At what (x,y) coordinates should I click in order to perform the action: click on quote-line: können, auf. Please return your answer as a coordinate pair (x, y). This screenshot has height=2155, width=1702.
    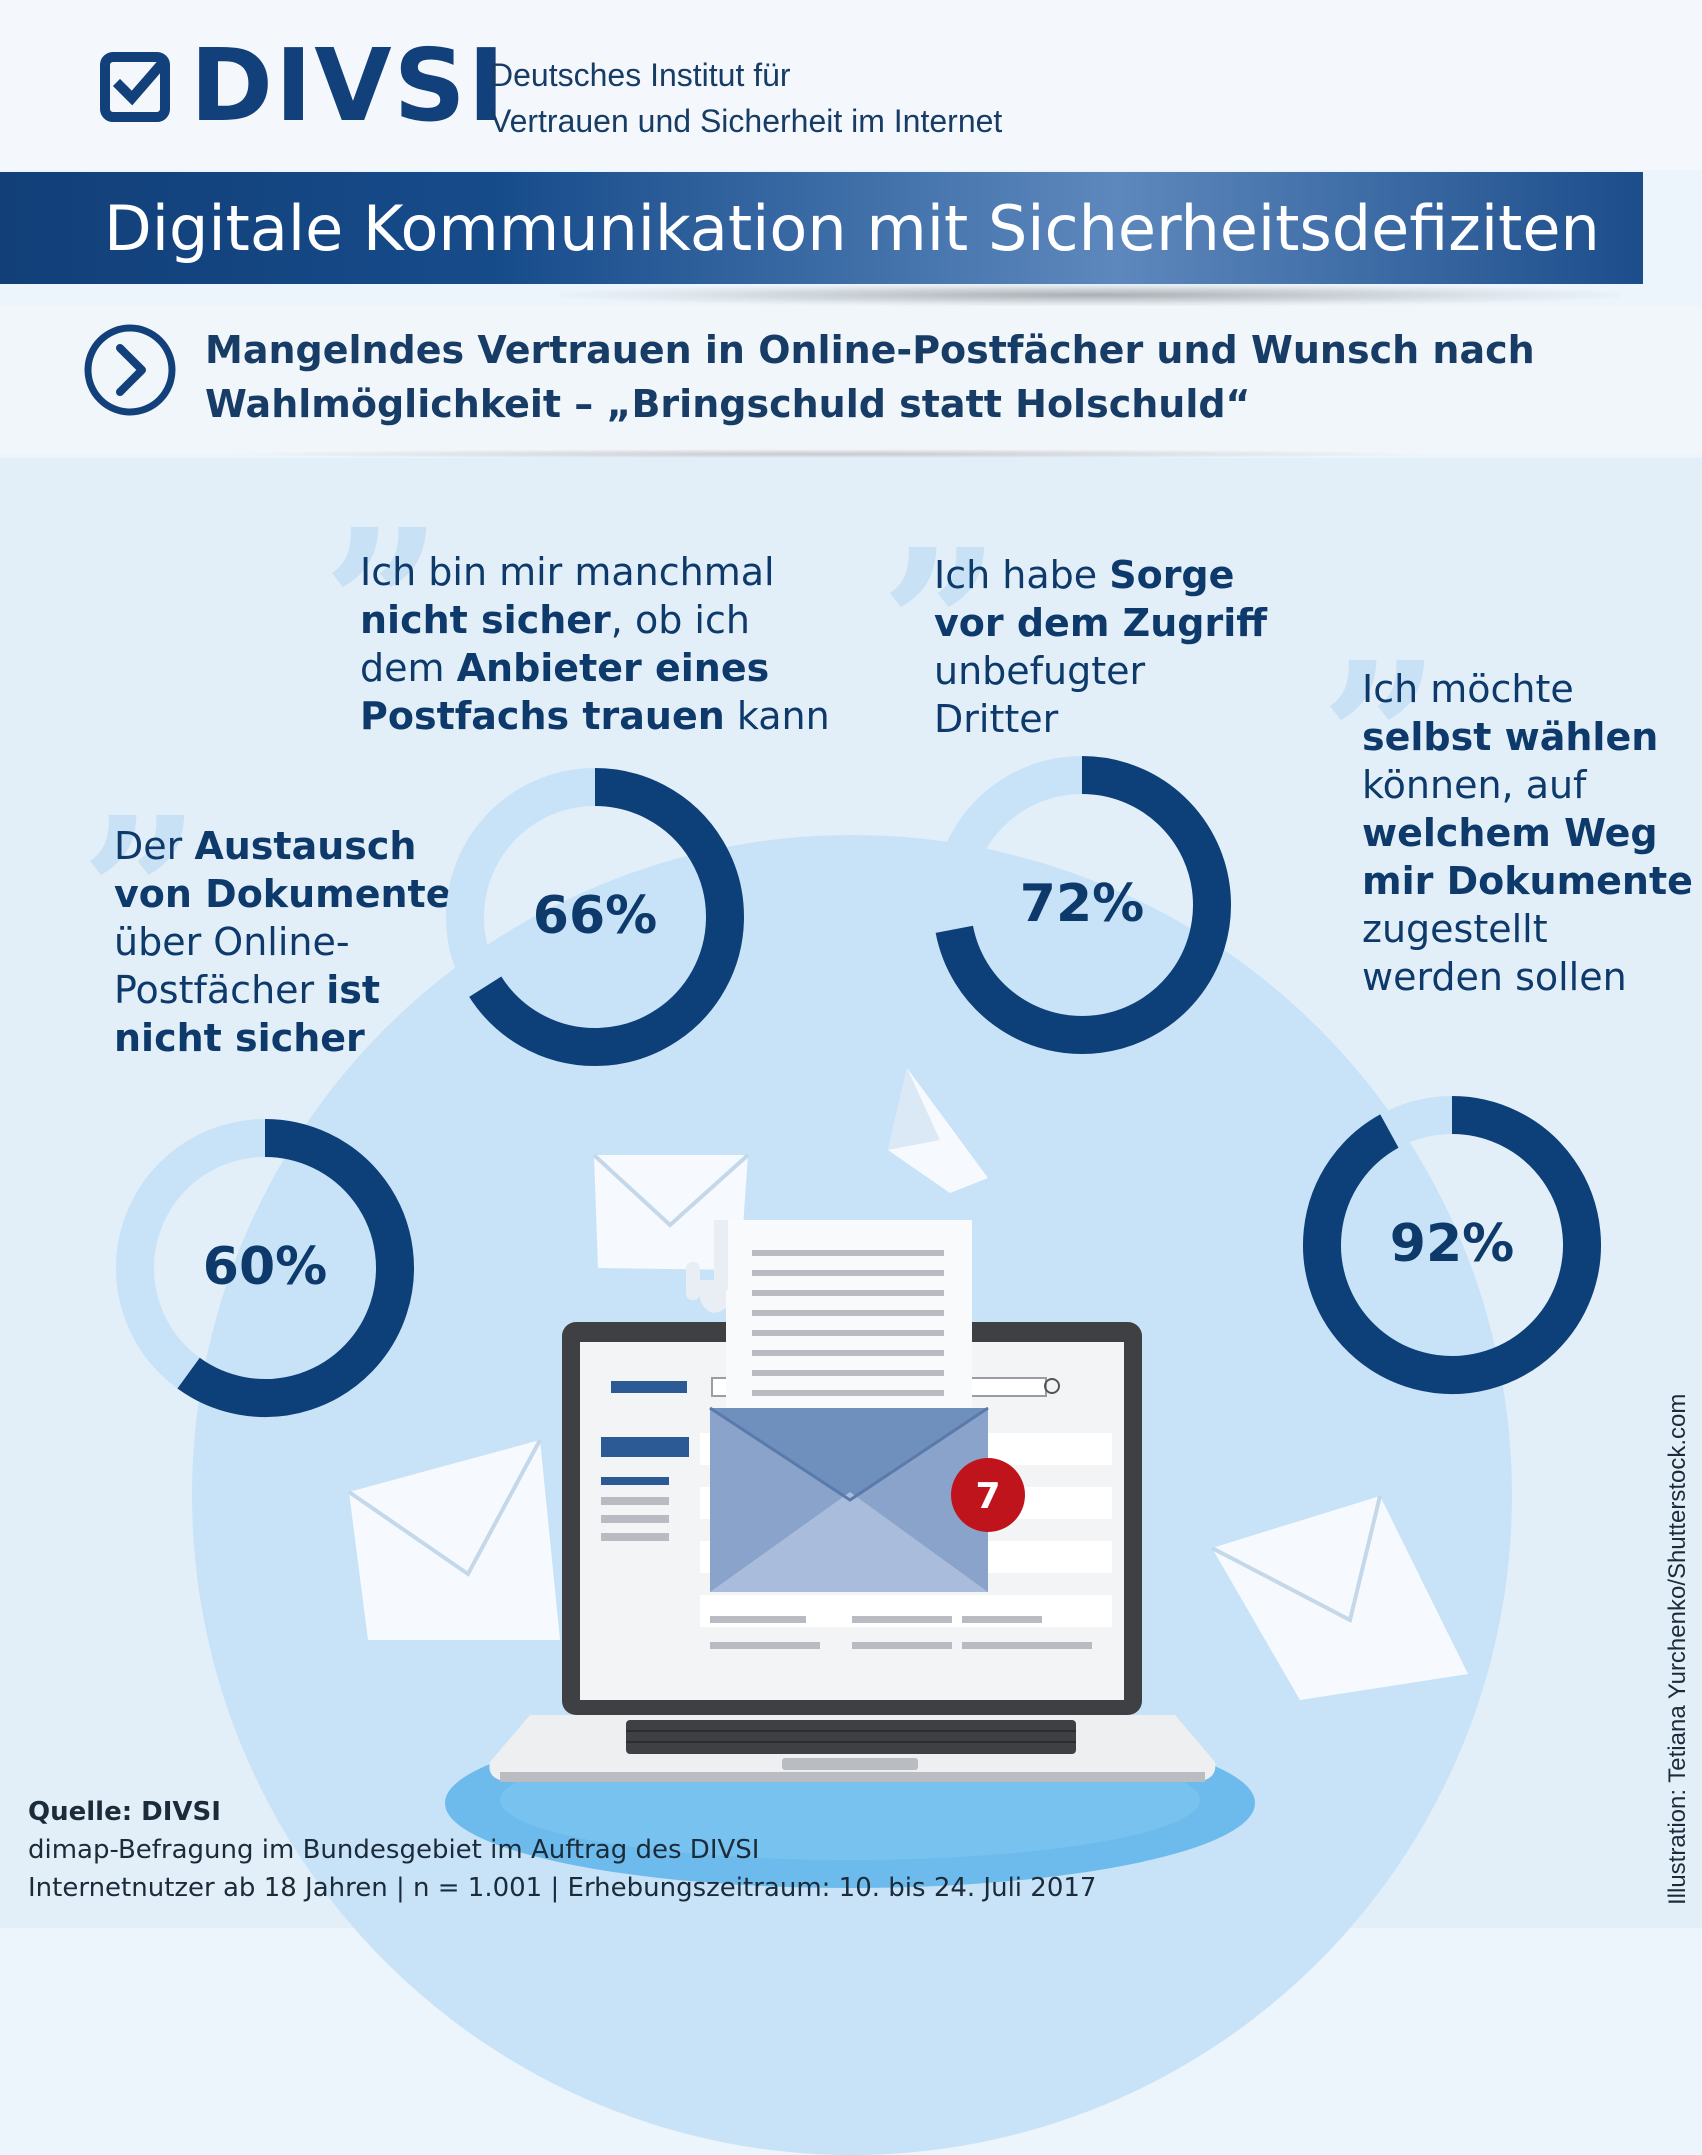
    Looking at the image, I should click on (1527, 785).